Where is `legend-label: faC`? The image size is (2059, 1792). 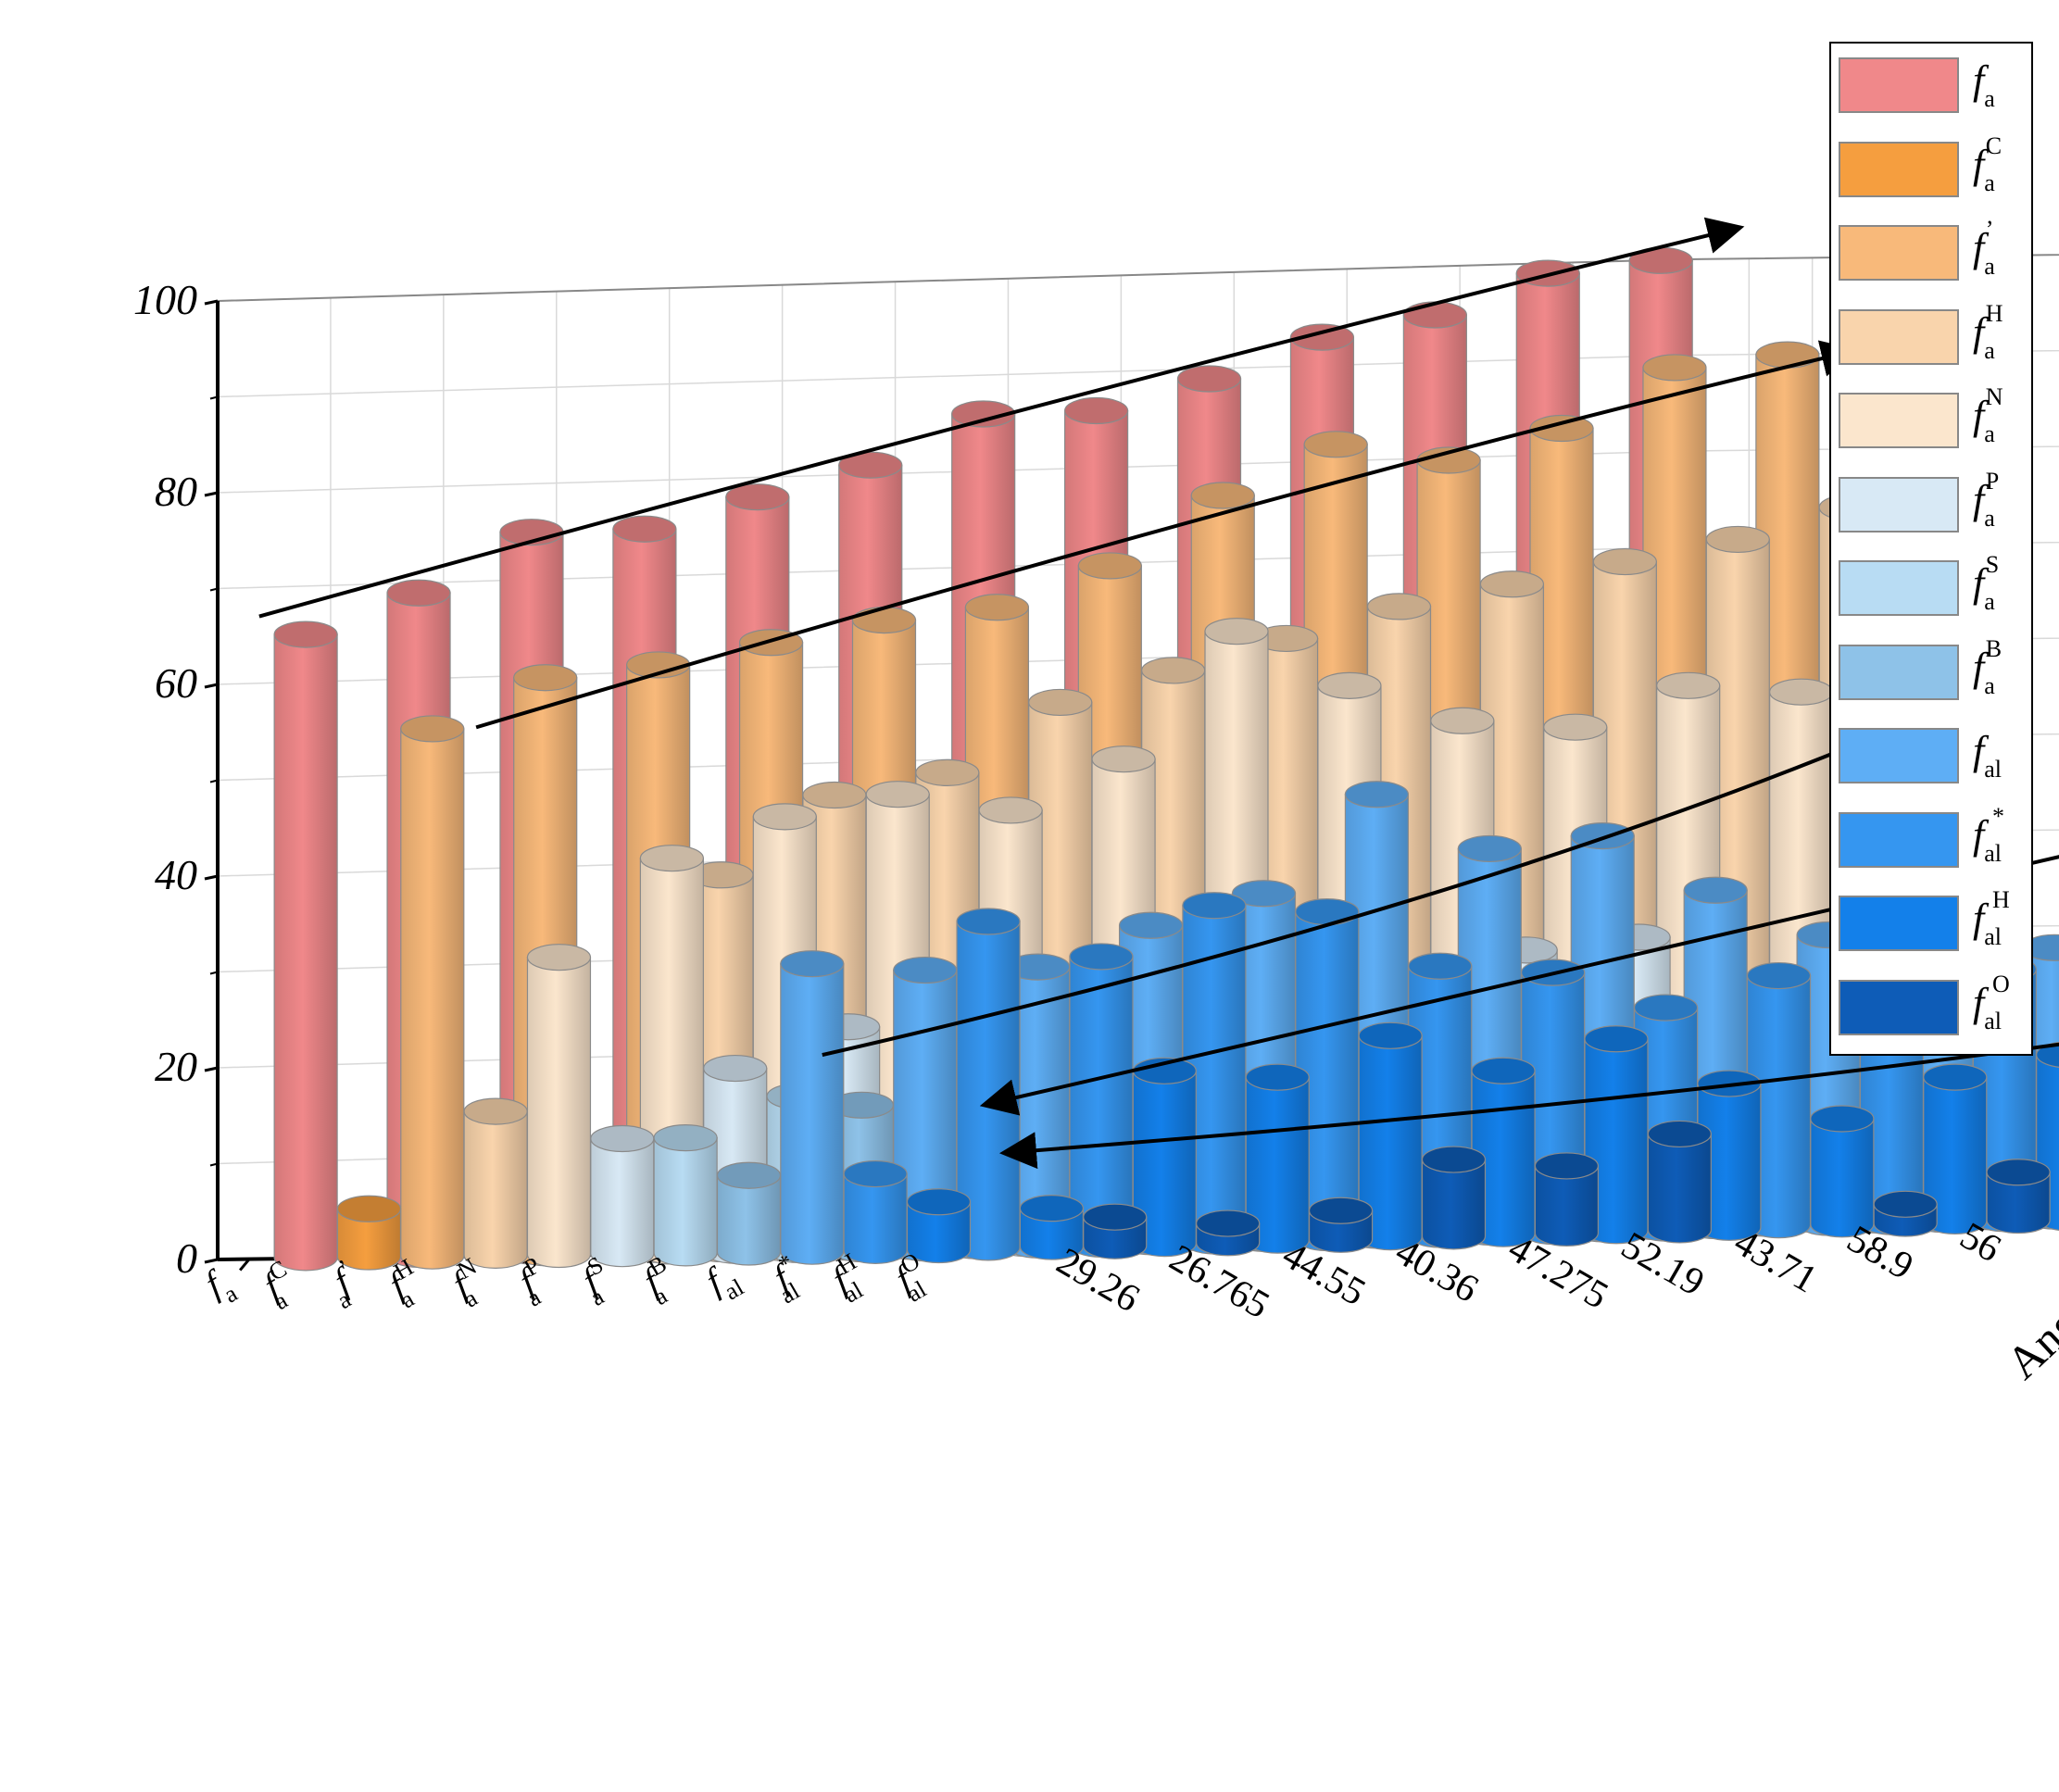 legend-label: faC is located at coordinates (1992, 171).